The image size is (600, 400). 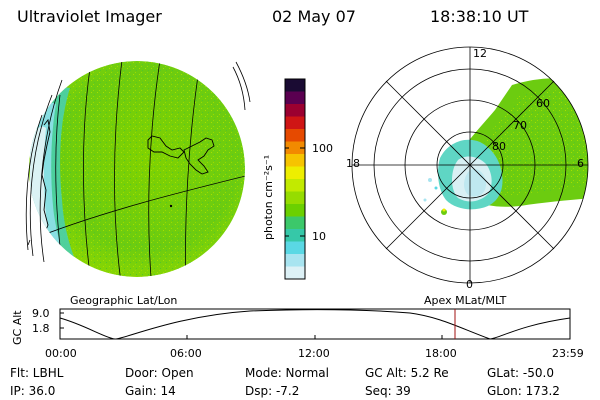 I want to click on orbit-xtick-2359: 23:59, so click(x=568, y=353).